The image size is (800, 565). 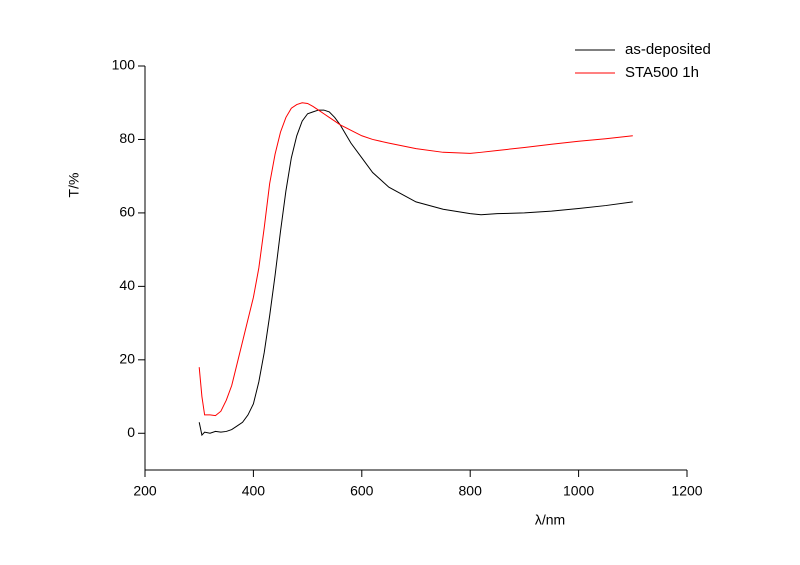 What do you see at coordinates (254, 491) in the screenshot?
I see `x-tick-label: 400` at bounding box center [254, 491].